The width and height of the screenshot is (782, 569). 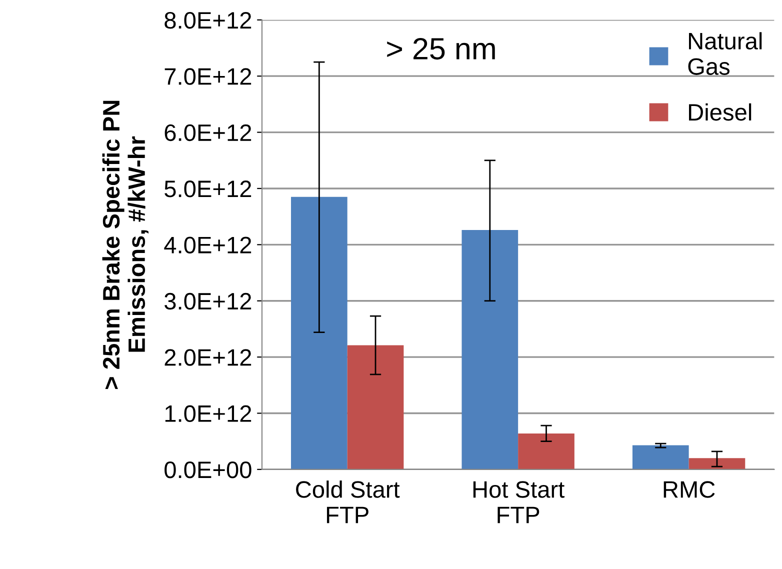 I want to click on y-tick-label: 8.0E+12, so click(x=208, y=20).